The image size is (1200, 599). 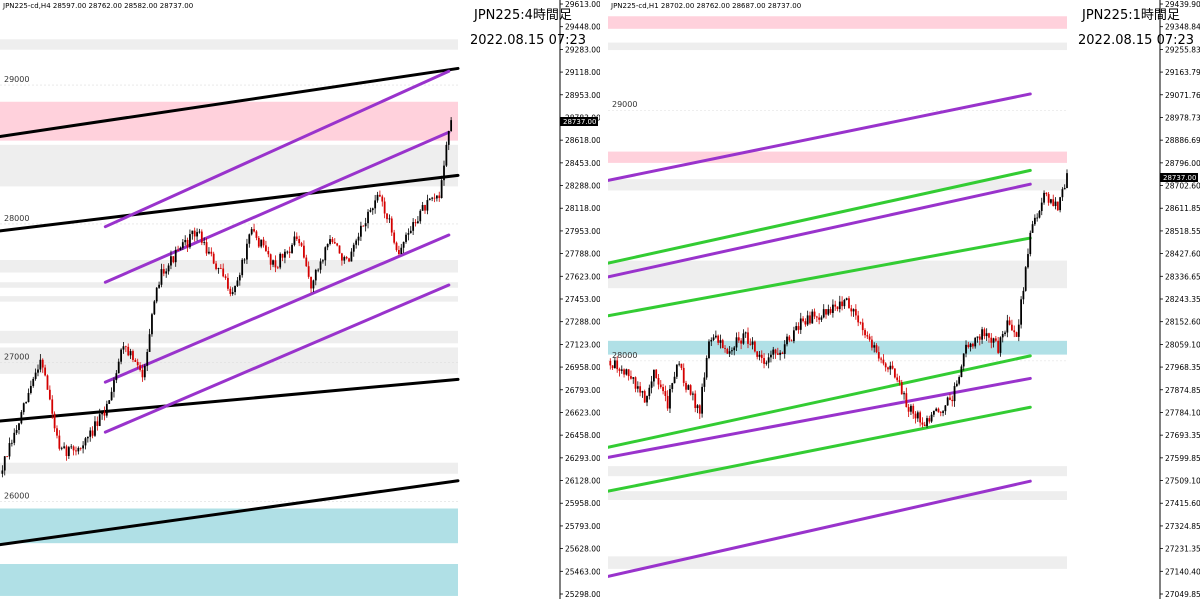 What do you see at coordinates (582, 276) in the screenshot?
I see `price-tick-label: 27623.00` at bounding box center [582, 276].